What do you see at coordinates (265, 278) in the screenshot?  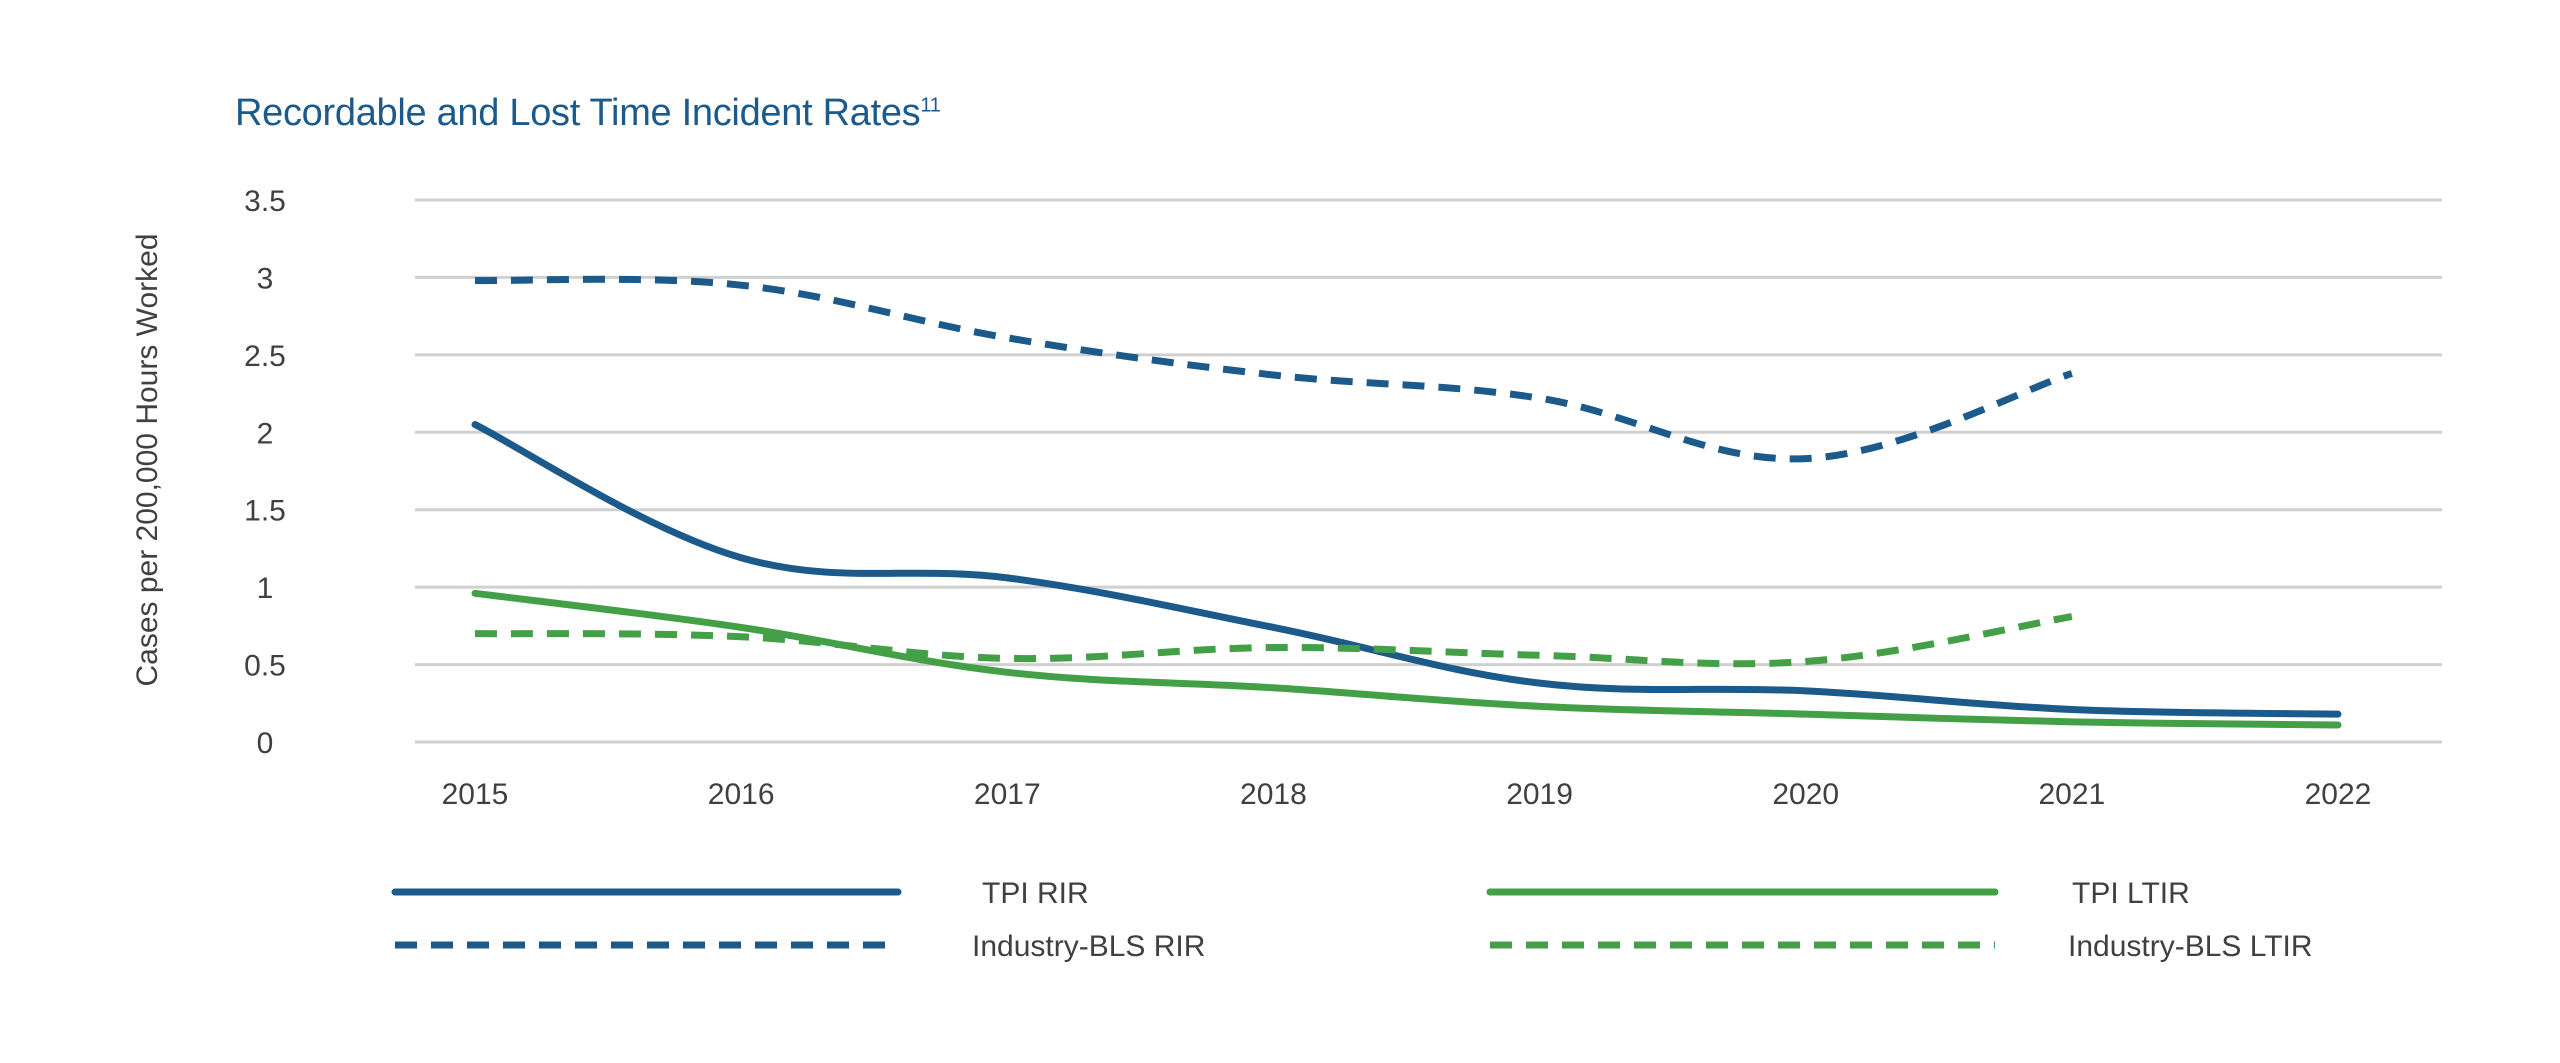 I see `y-tick-label: 3` at bounding box center [265, 278].